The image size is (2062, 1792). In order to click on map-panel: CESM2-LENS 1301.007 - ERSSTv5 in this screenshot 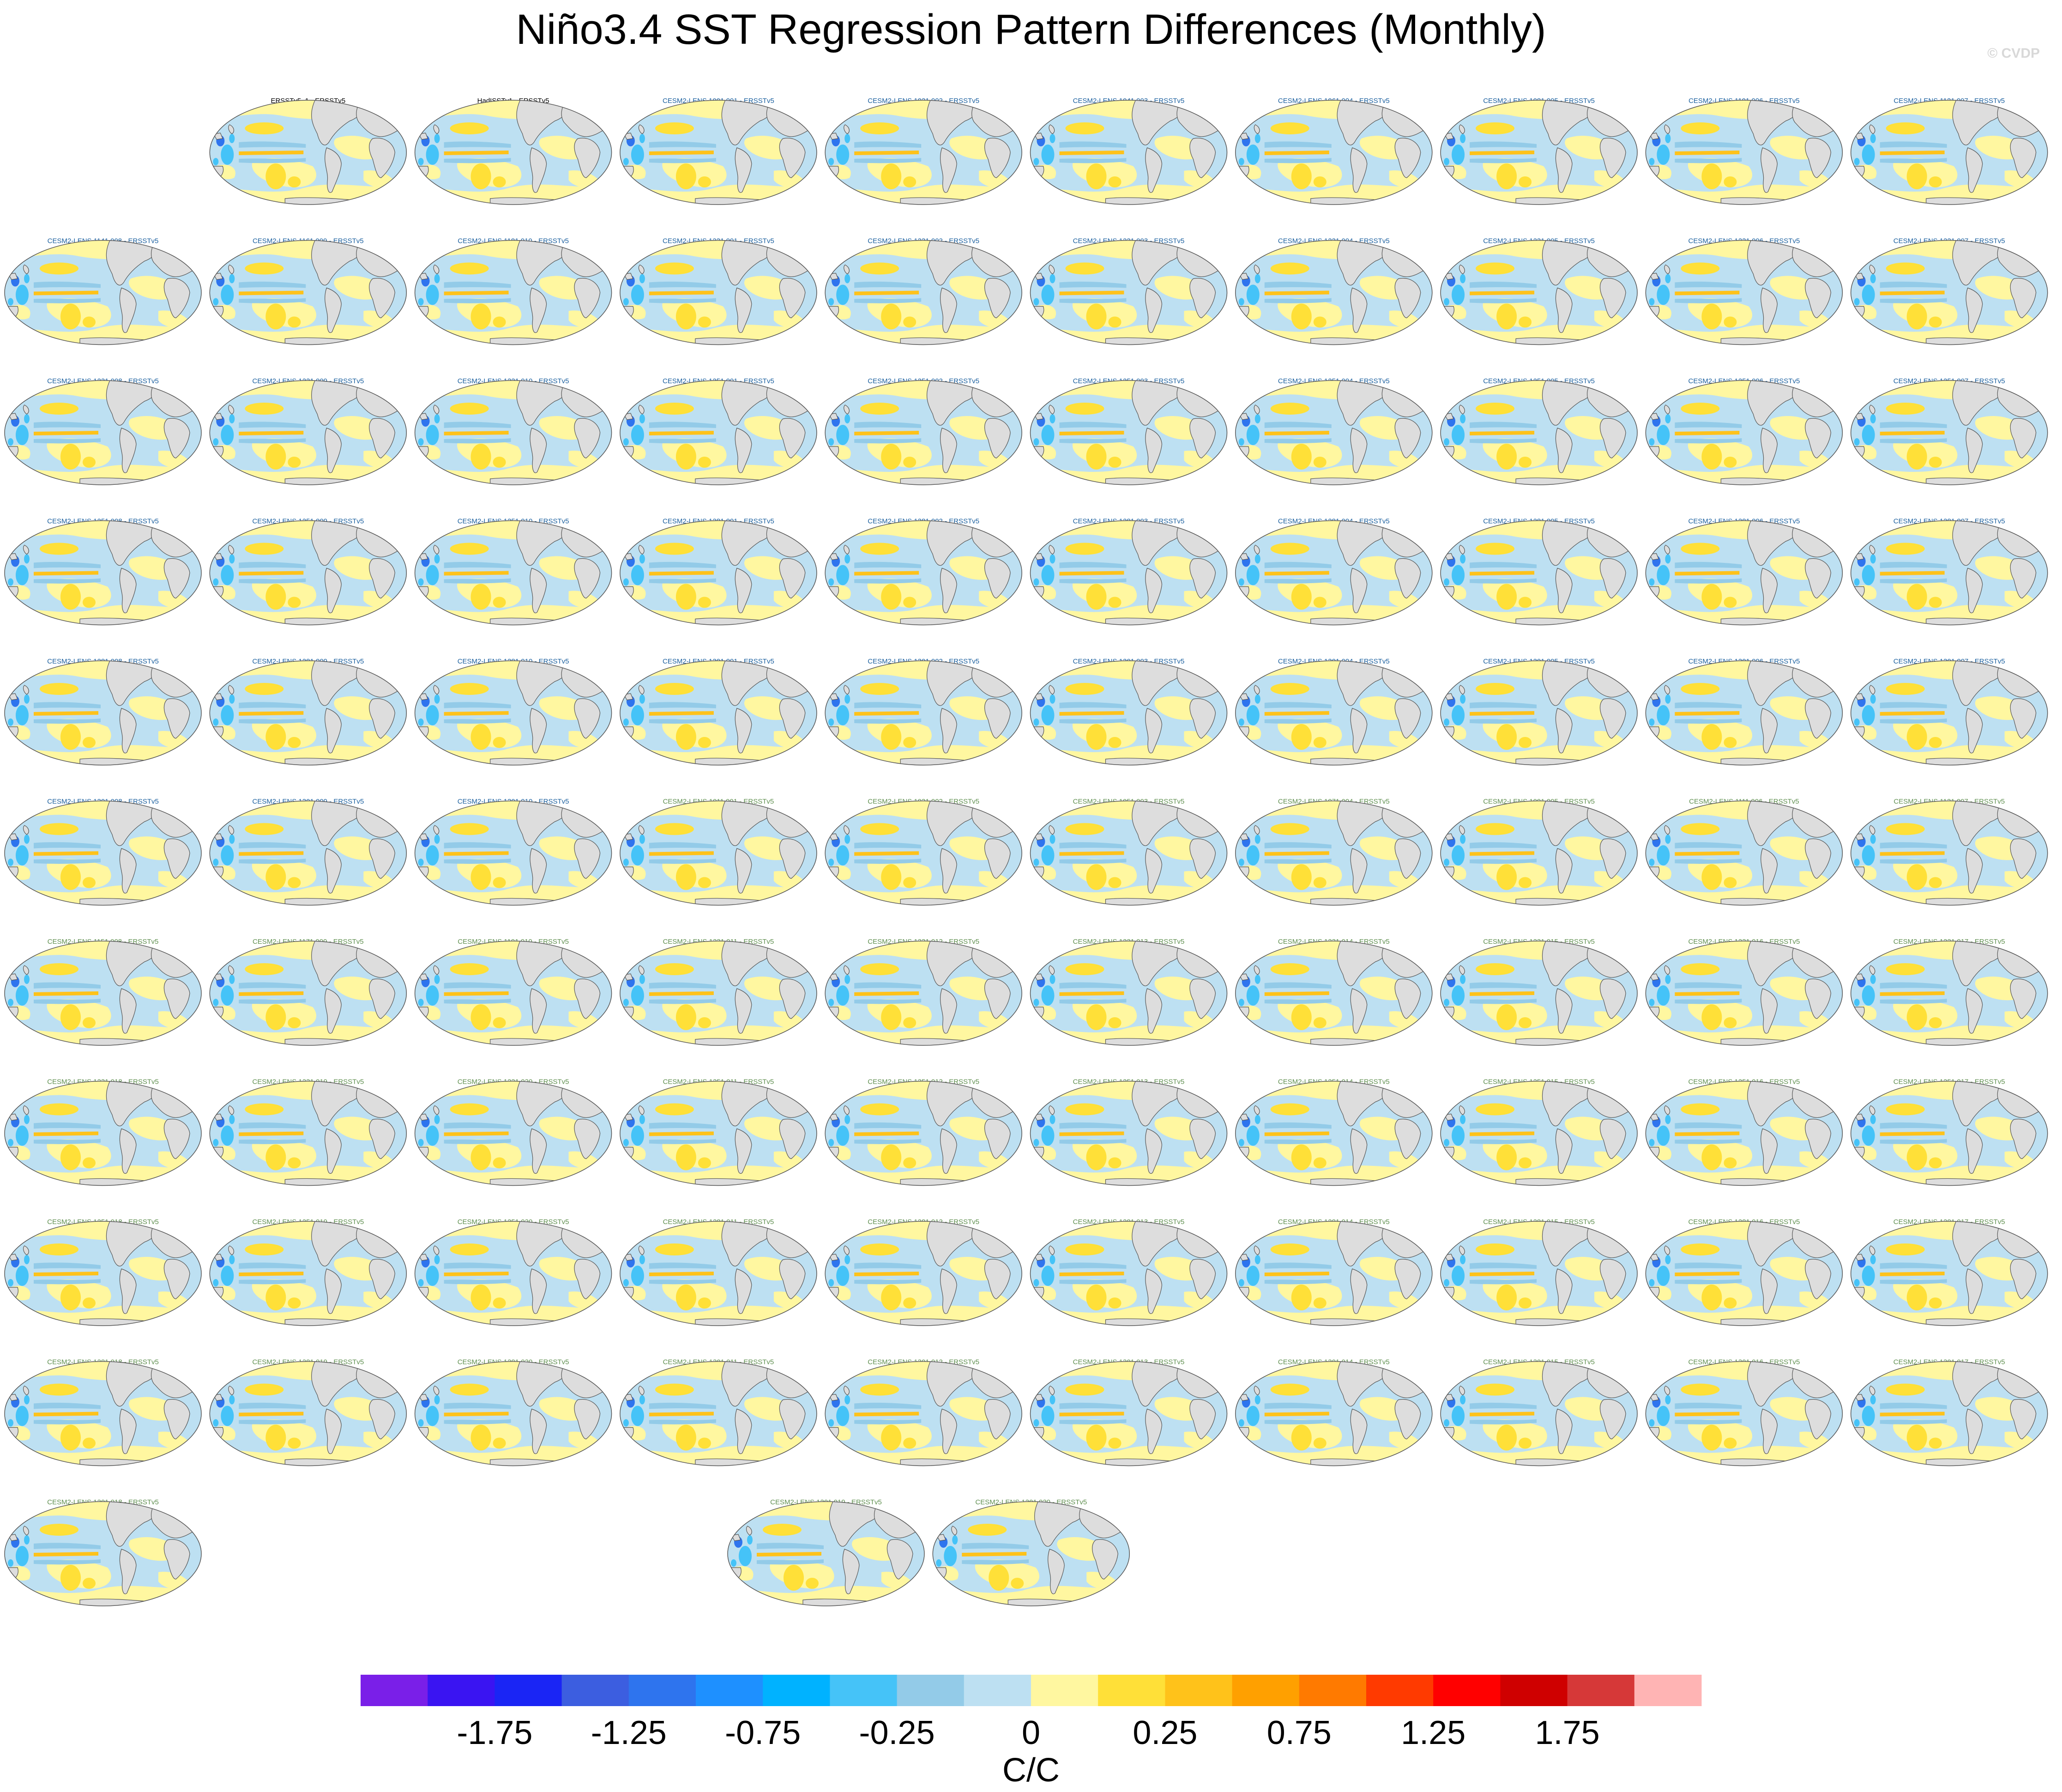, I will do `click(1949, 712)`.